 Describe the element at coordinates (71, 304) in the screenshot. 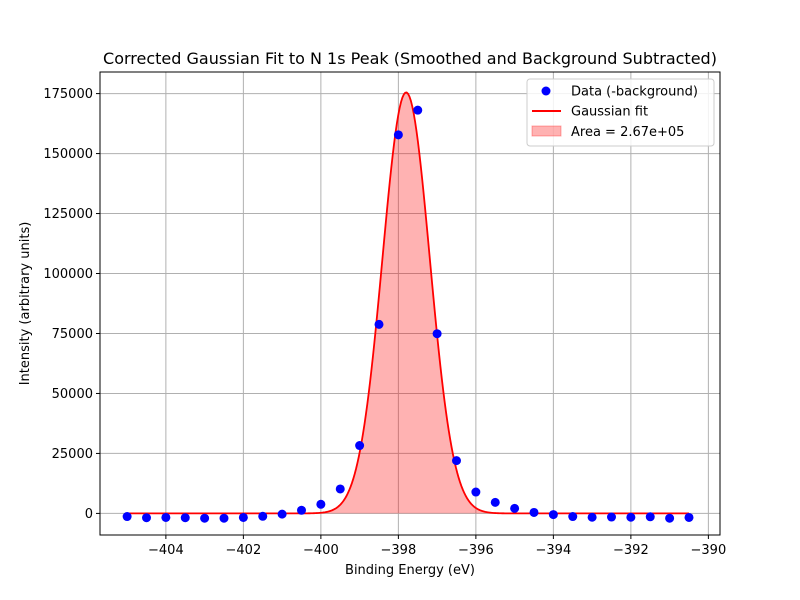

I see `y-axis-ticks: 0 25000 50000 75000 100000 125000 150000 175000` at that location.